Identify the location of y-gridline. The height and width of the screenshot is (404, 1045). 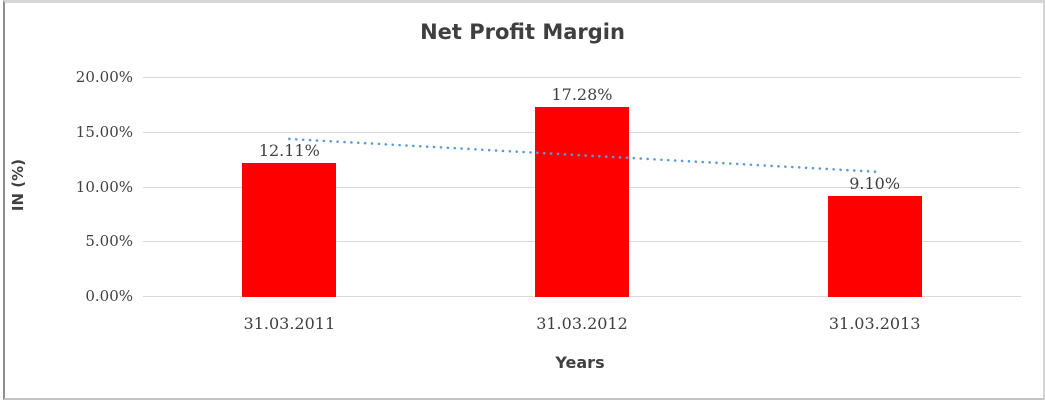
(582, 77).